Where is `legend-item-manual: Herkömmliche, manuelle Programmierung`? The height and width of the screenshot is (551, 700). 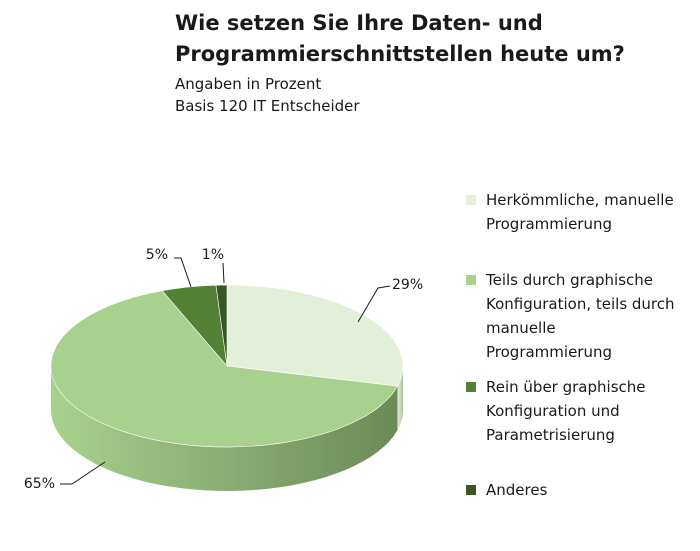
legend-item-manual: Herkömmliche, manuelle Programmierung is located at coordinates (582, 212).